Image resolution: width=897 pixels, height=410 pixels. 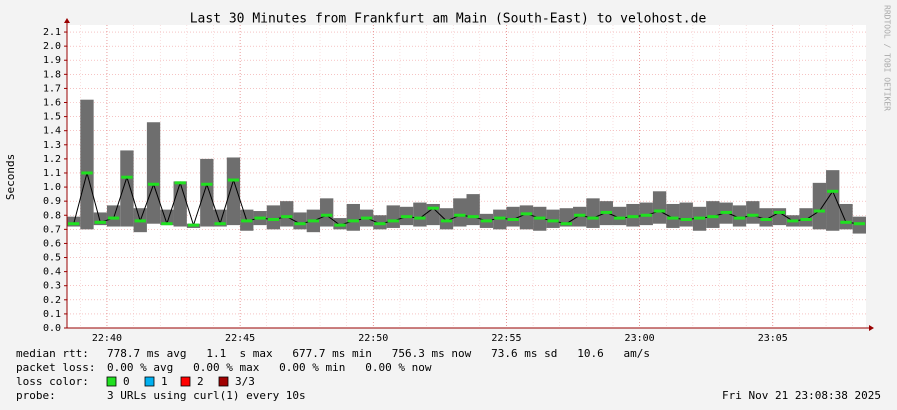 What do you see at coordinates (52, 286) in the screenshot?
I see `y-tick-label: 0.3` at bounding box center [52, 286].